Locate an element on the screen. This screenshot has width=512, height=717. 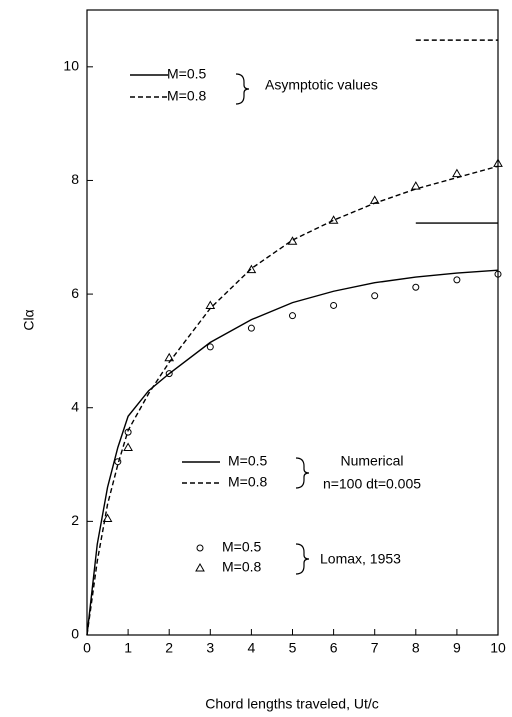
legend-group-label: n=100 dt=0.005 is located at coordinates (372, 484).